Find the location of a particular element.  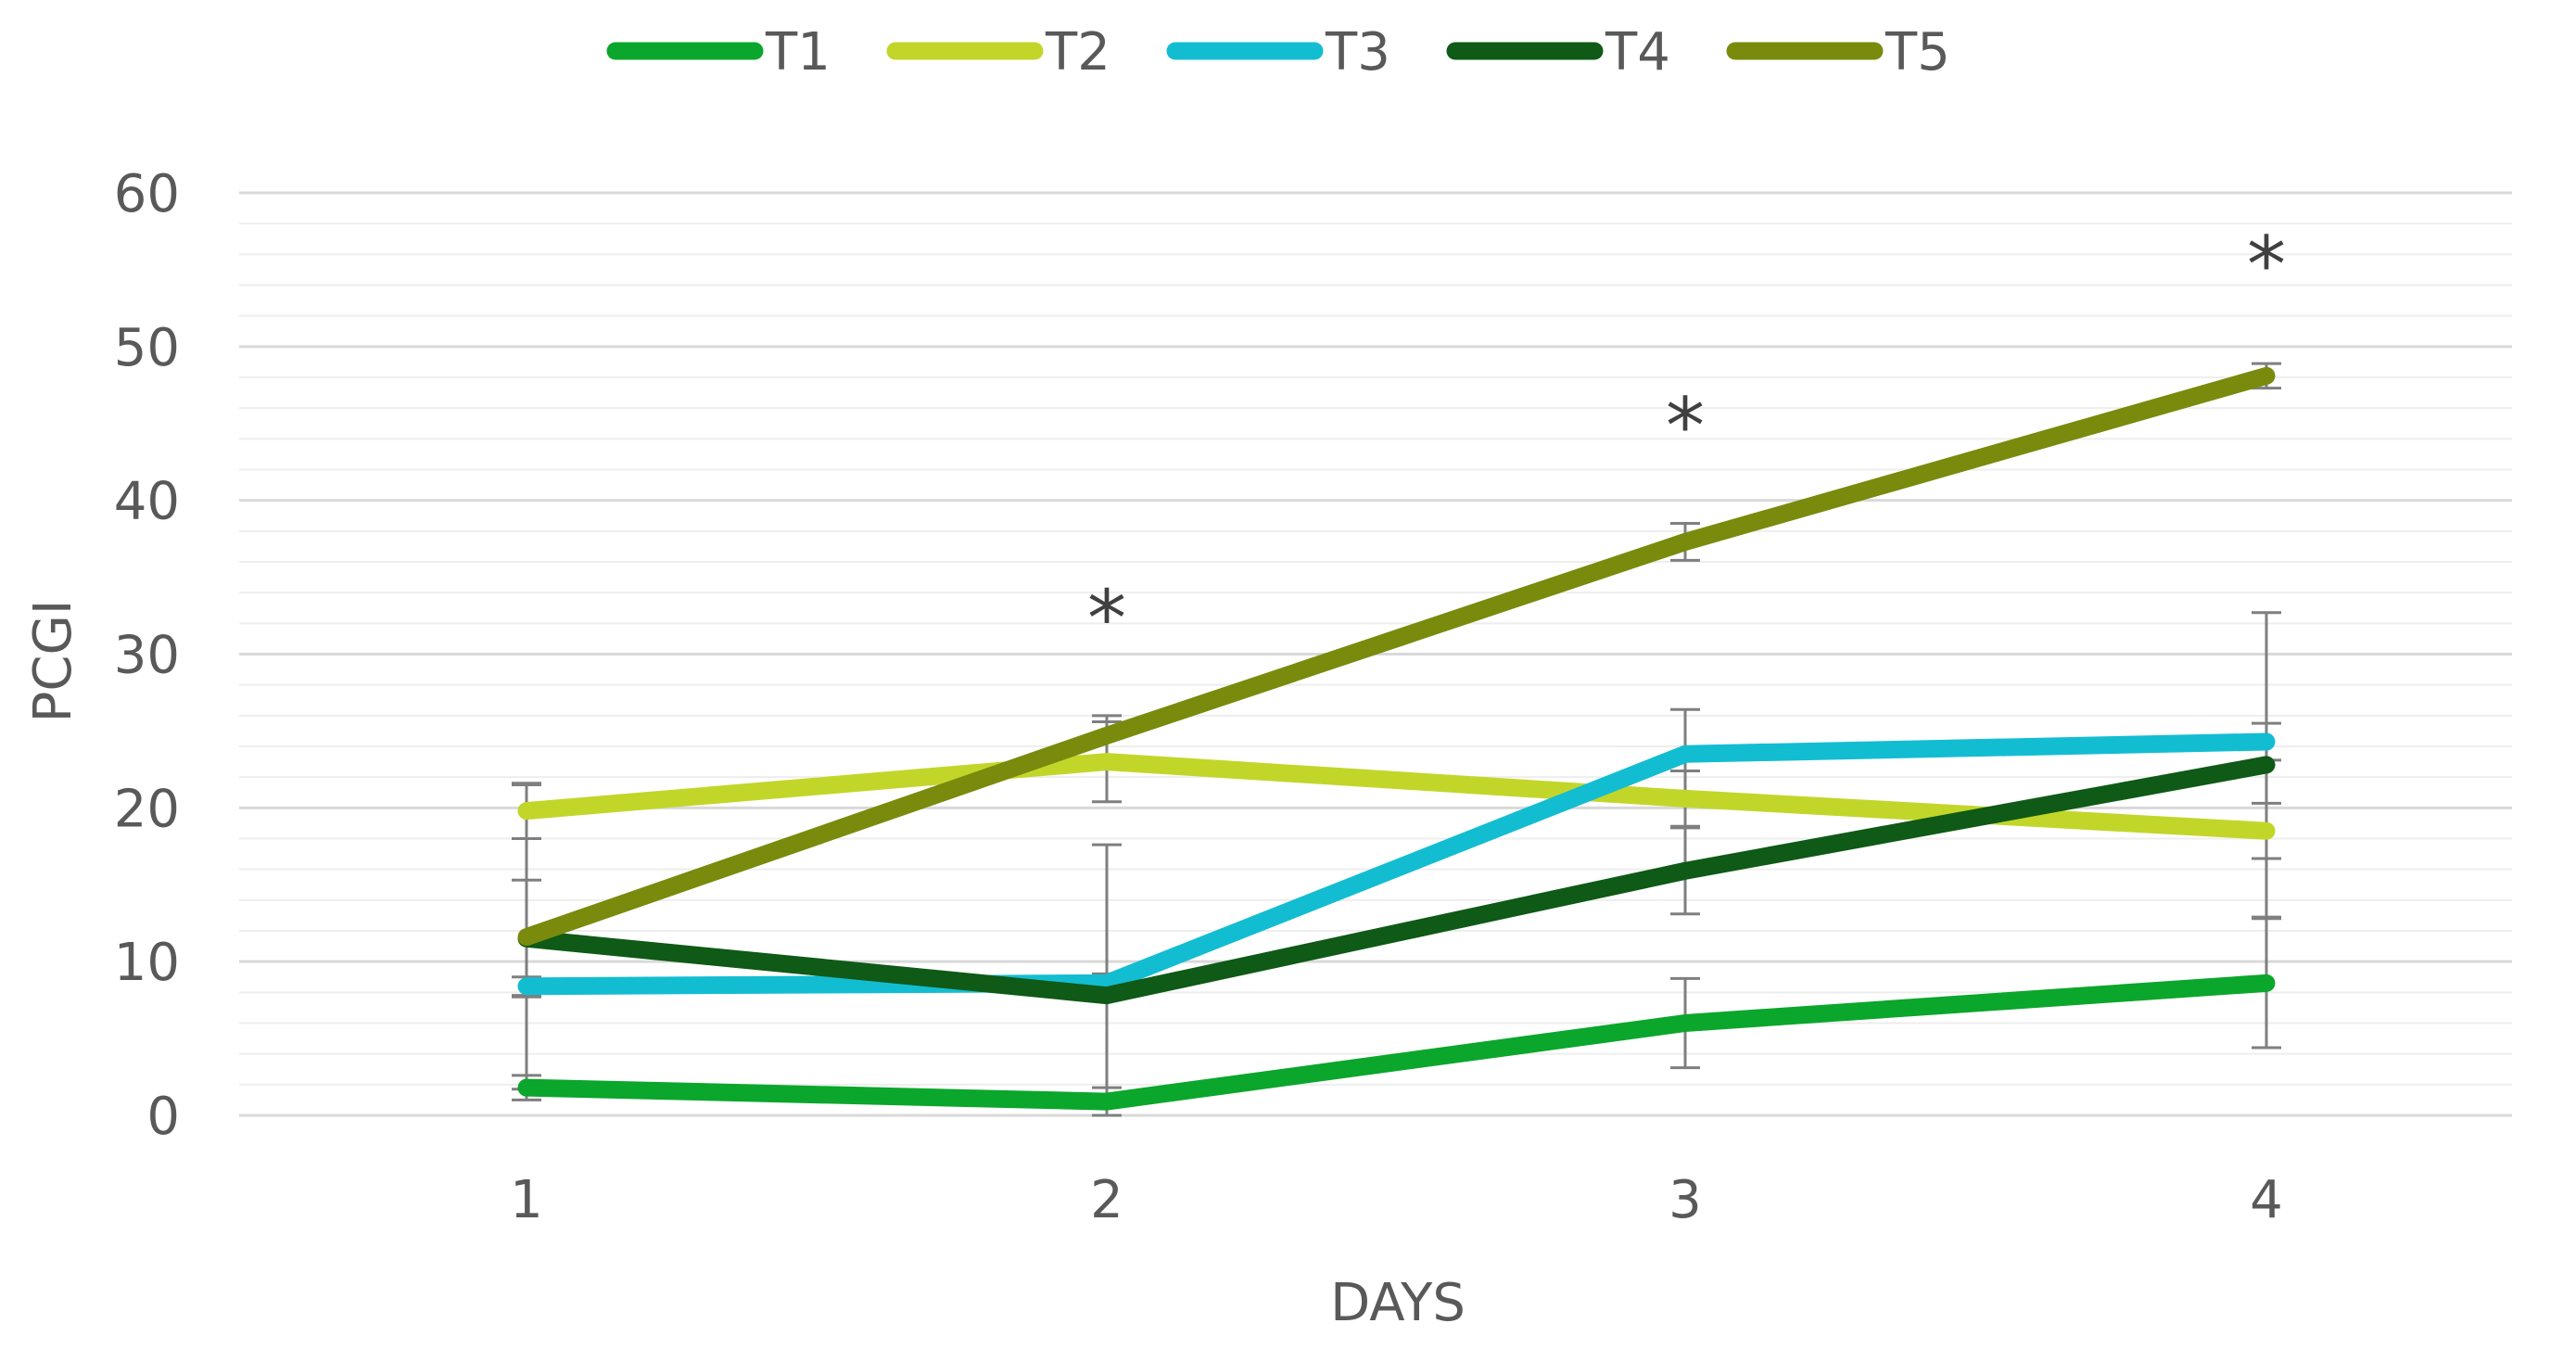

x-tick-label: 2 is located at coordinates (1106, 1200).